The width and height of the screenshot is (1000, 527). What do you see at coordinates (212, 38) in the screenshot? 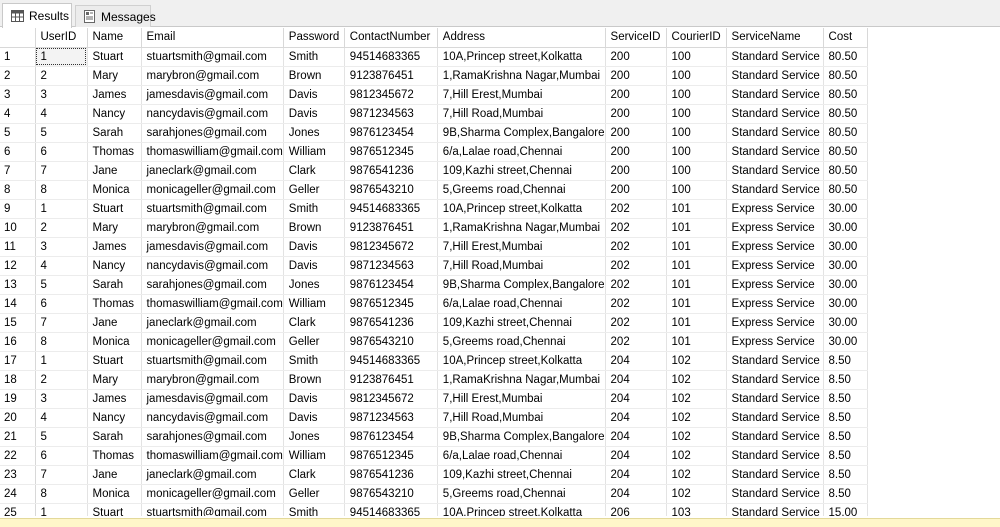
I see `column-header-email: Email` at bounding box center [212, 38].